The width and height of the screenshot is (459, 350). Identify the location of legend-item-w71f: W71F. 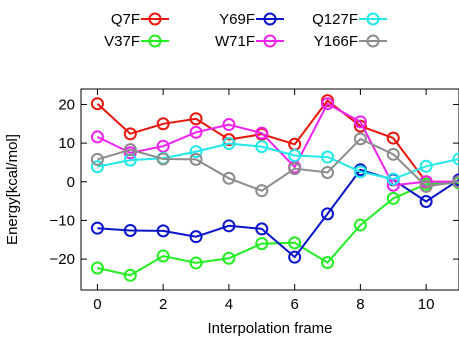
(249, 41).